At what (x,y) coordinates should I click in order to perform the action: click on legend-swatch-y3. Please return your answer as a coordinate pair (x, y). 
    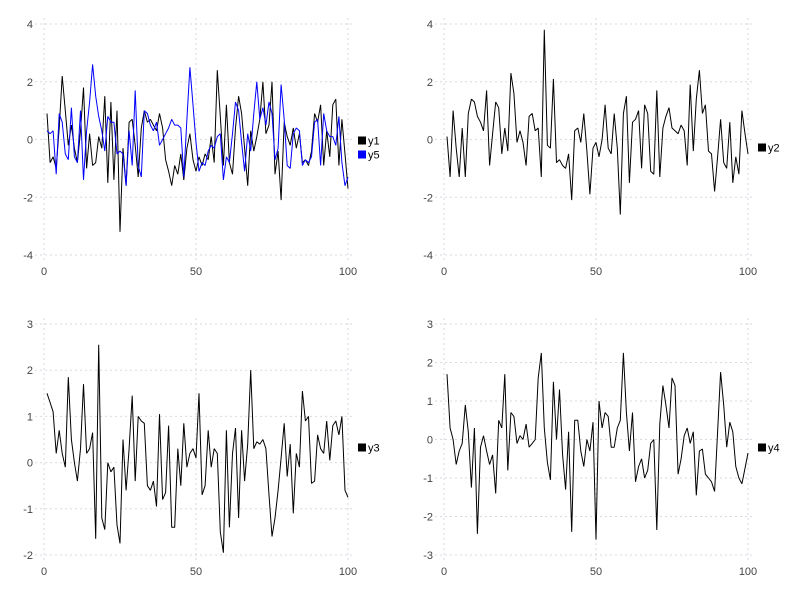
    Looking at the image, I should click on (362, 447).